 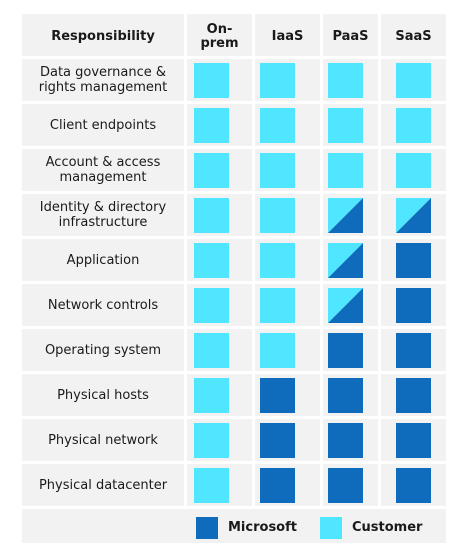 What do you see at coordinates (103, 305) in the screenshot?
I see `row-label: Network controls` at bounding box center [103, 305].